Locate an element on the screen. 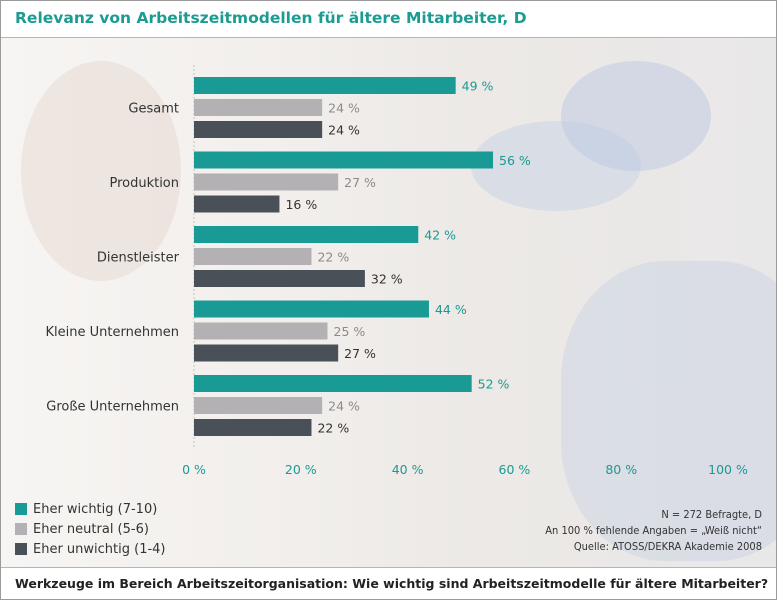 The image size is (777, 600). data-label: 49 % is located at coordinates (478, 86).